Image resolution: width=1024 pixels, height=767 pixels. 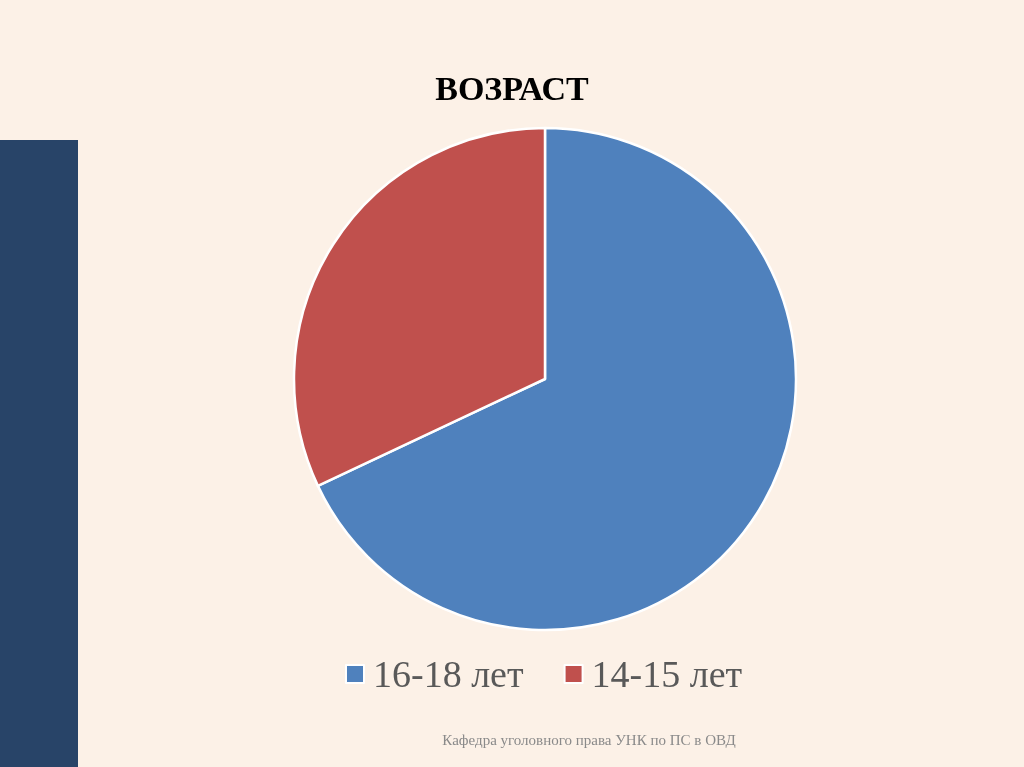 I want to click on legend-label: 14-15 лет, so click(x=667, y=674).